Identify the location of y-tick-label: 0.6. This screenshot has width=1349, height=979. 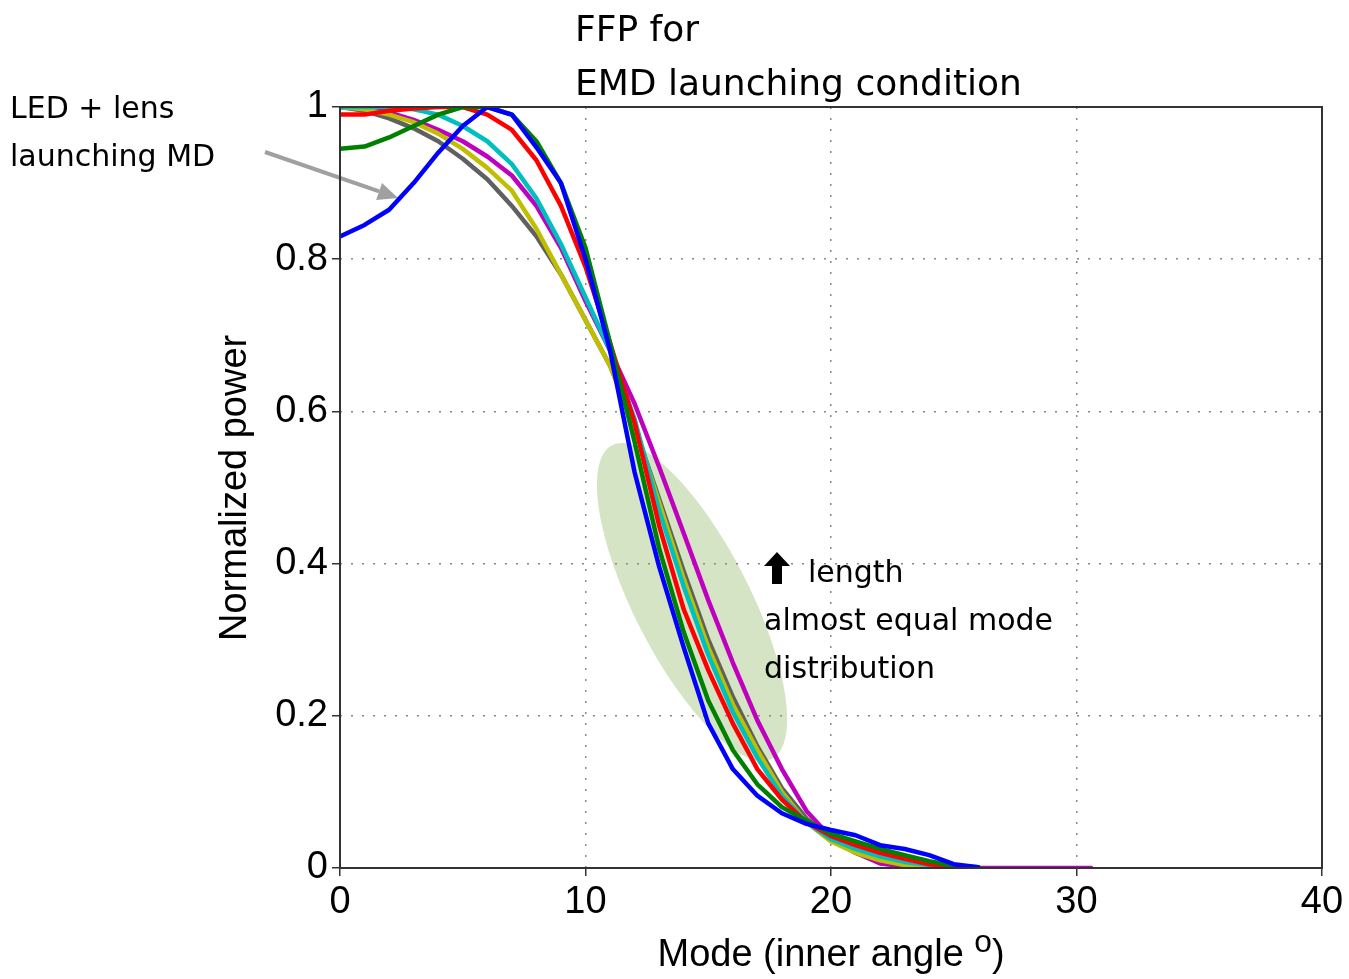
(301, 408).